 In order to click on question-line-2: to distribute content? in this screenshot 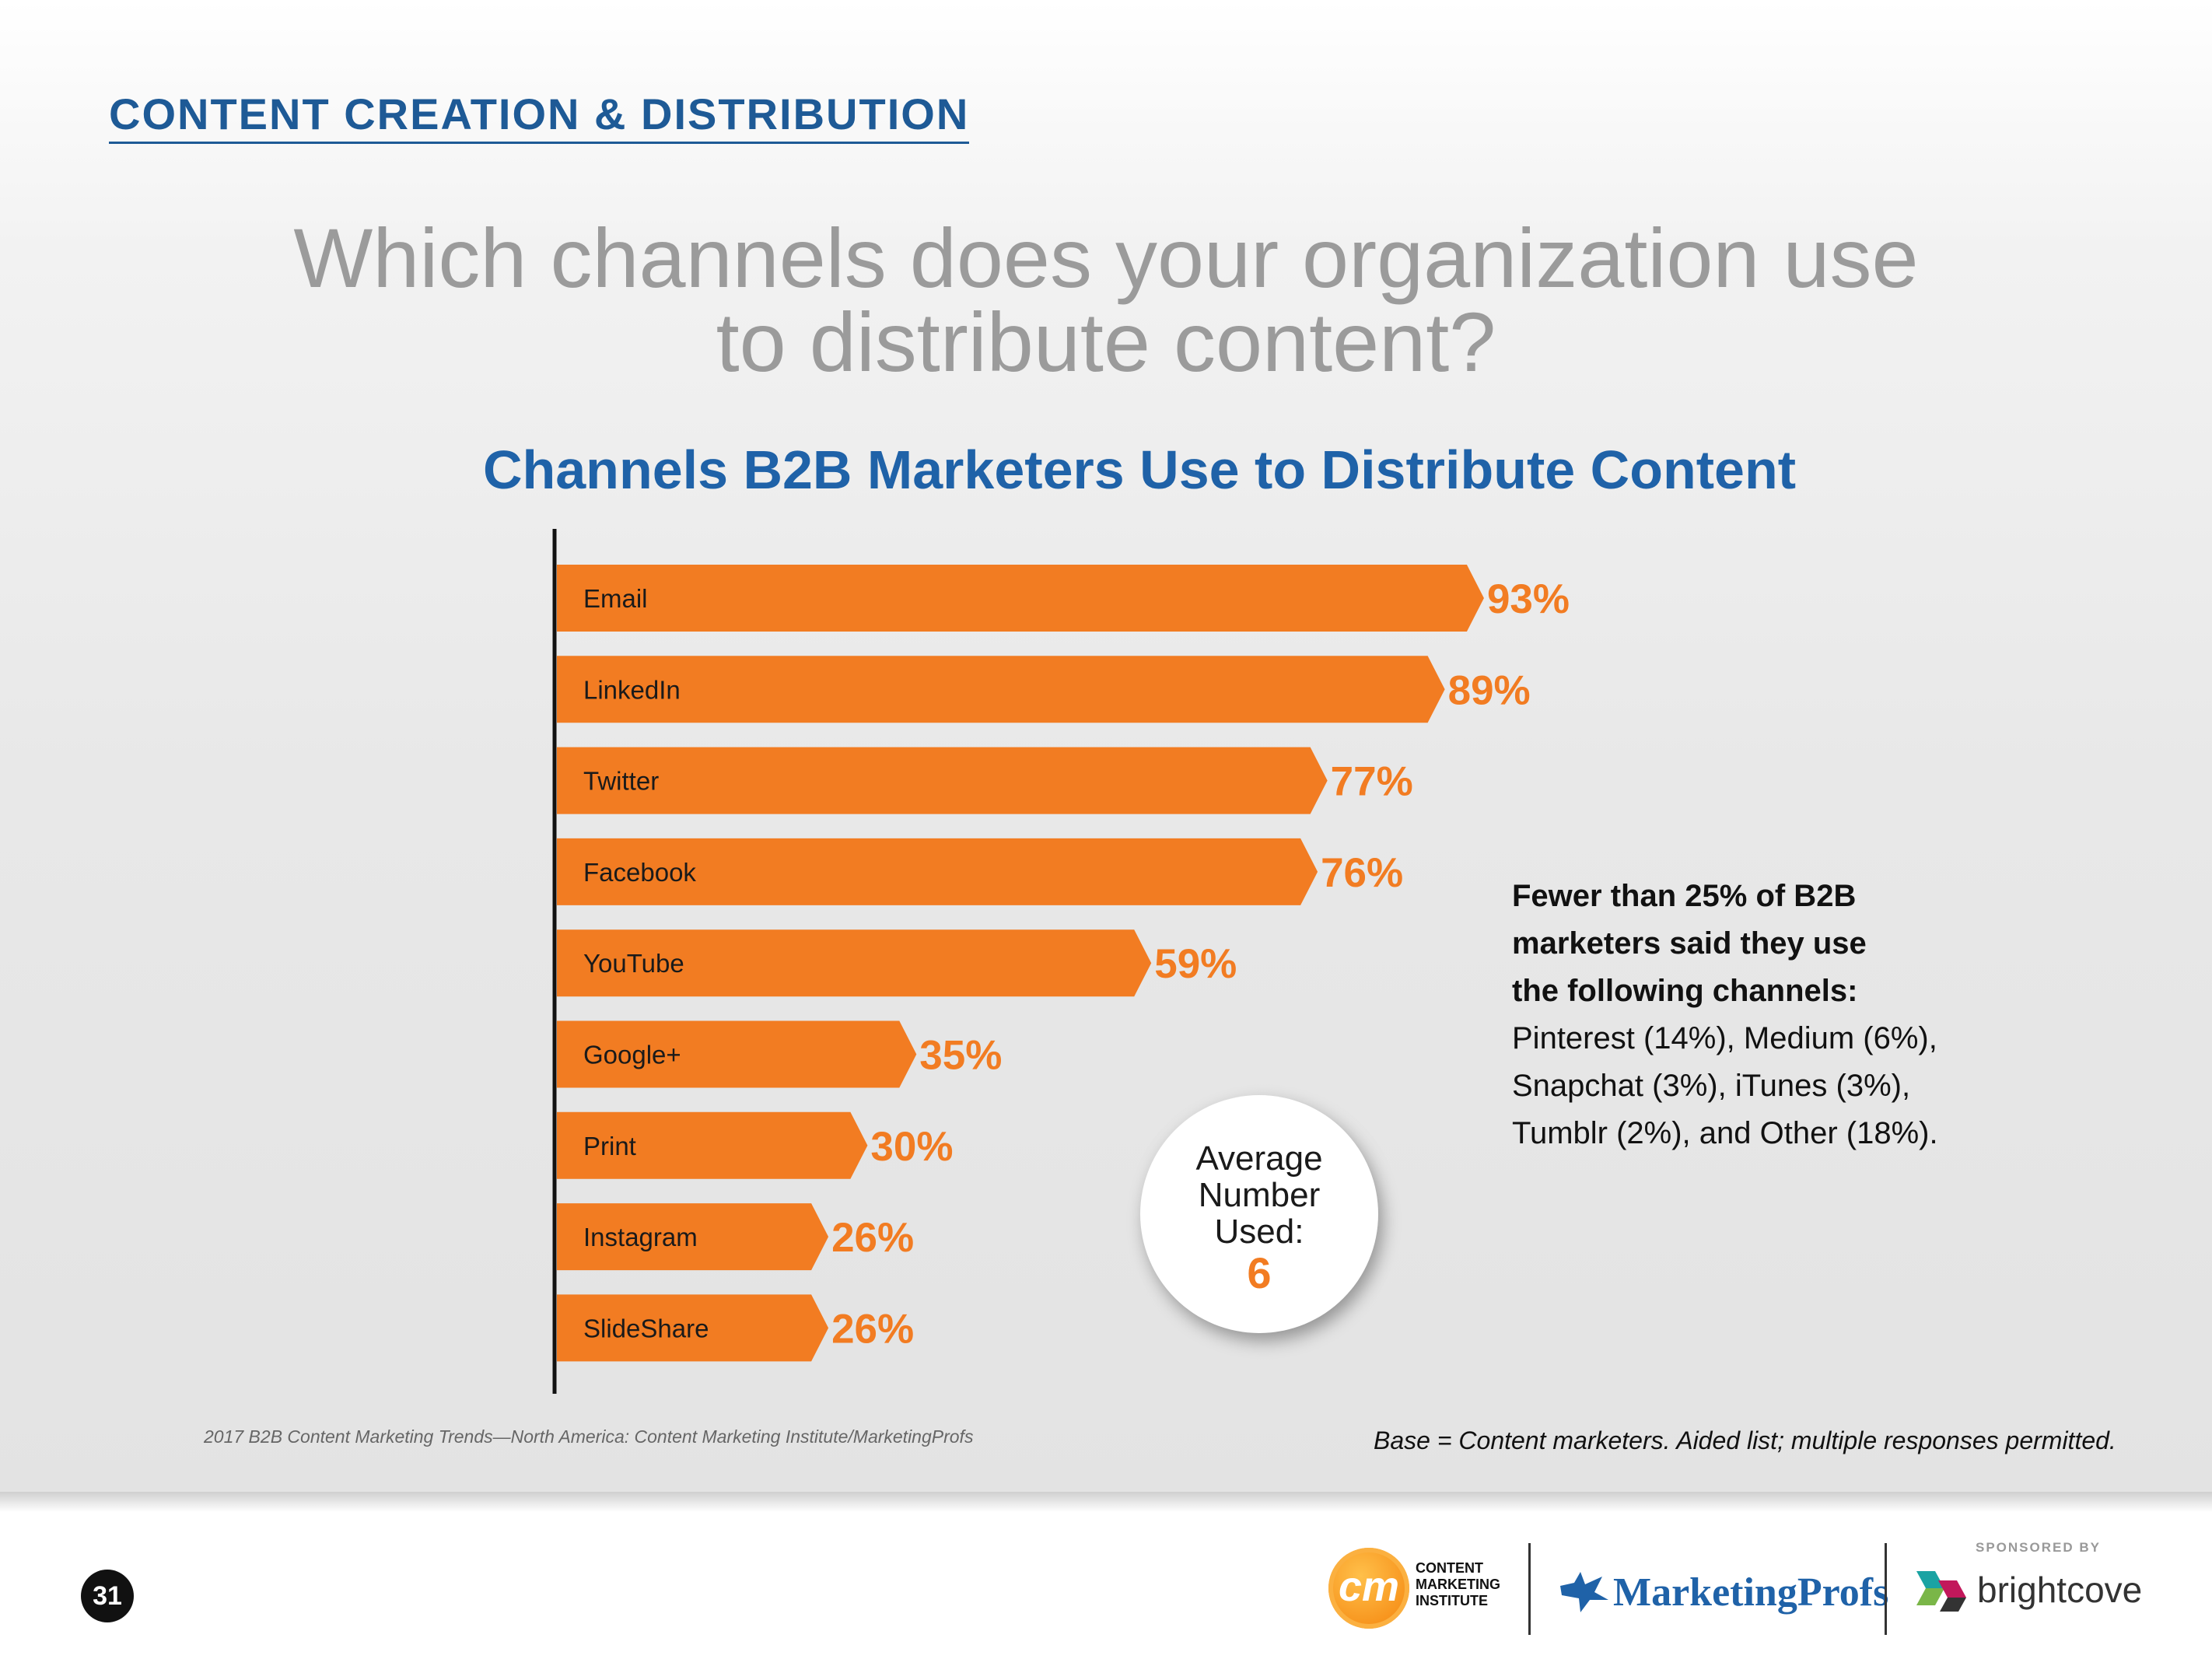, I will do `click(1106, 342)`.